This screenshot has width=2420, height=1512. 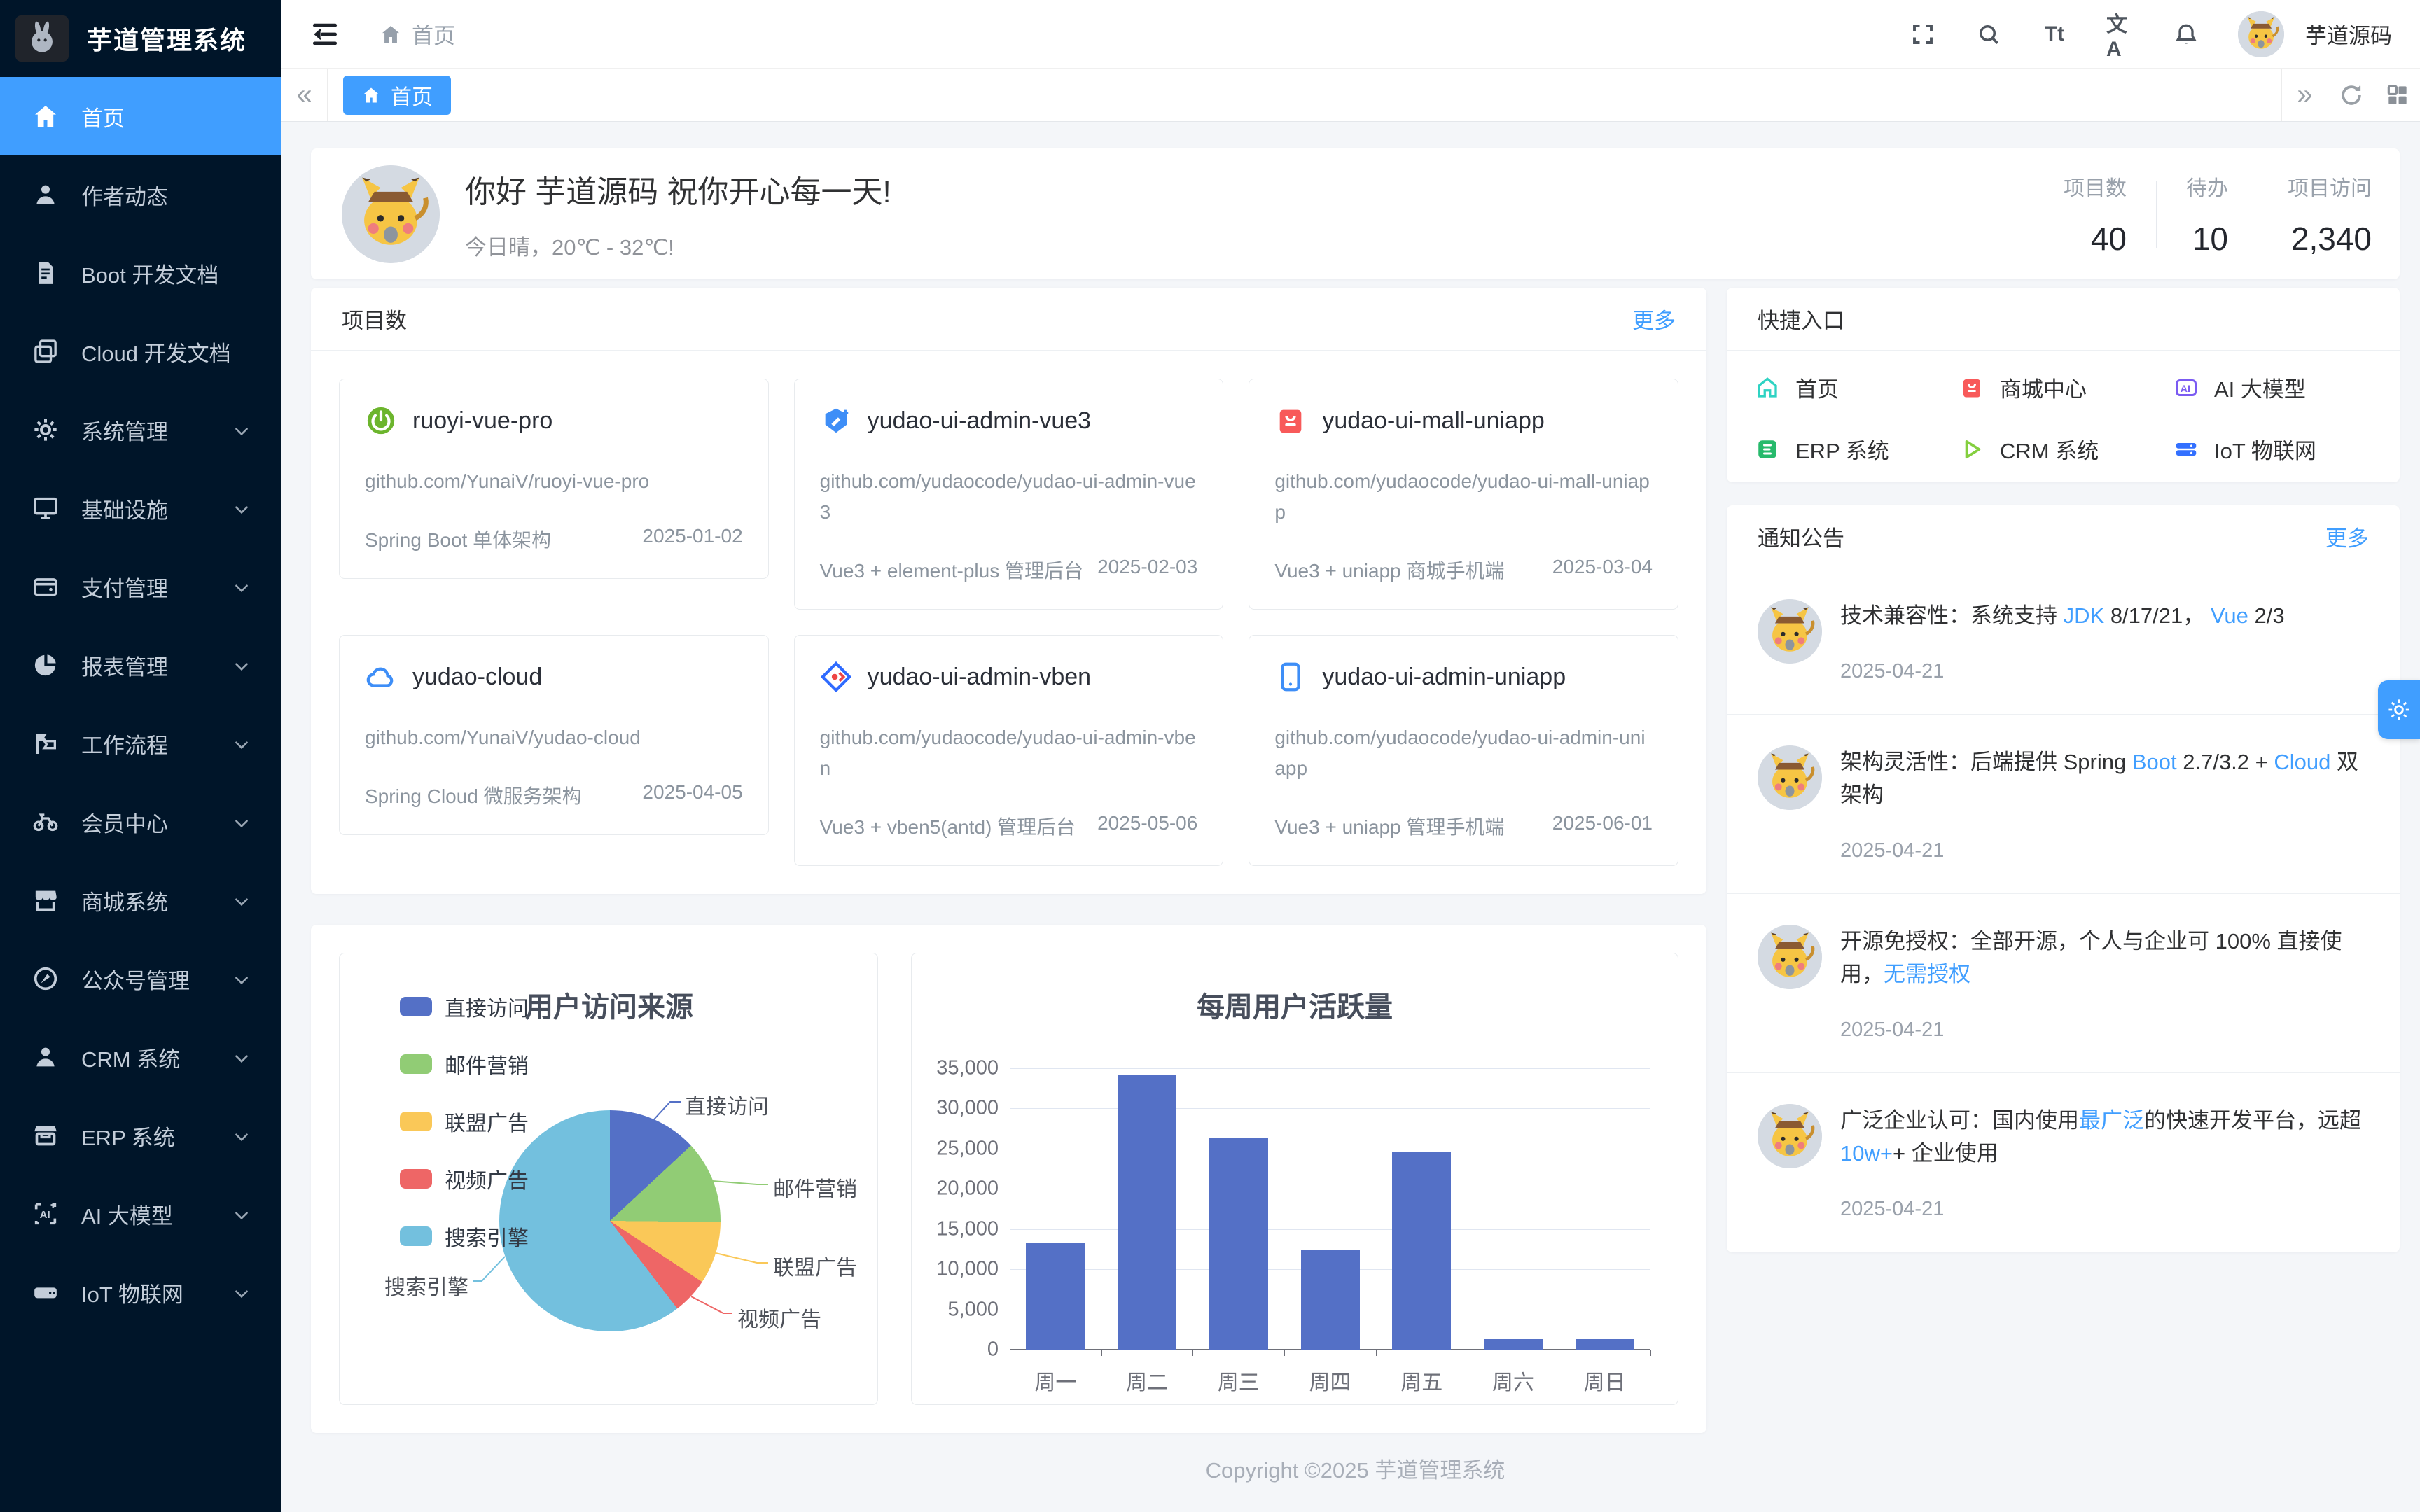 I want to click on shortcut-2: AI AI 大模型, so click(x=2240, y=387).